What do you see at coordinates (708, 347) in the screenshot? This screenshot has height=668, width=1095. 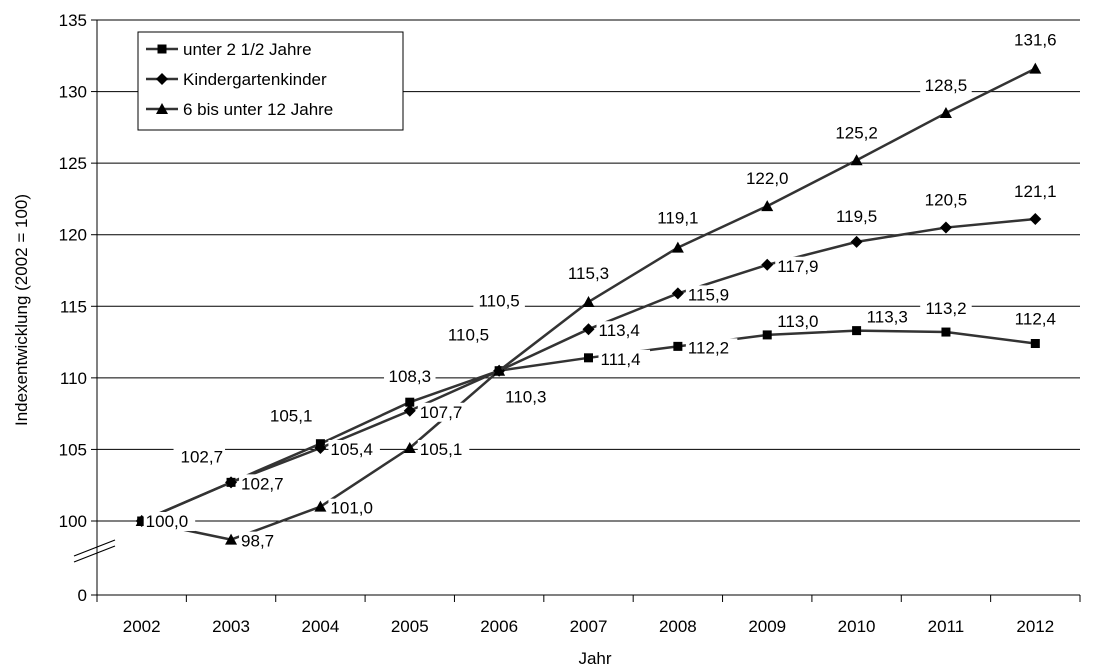 I see `data-label: 112,2` at bounding box center [708, 347].